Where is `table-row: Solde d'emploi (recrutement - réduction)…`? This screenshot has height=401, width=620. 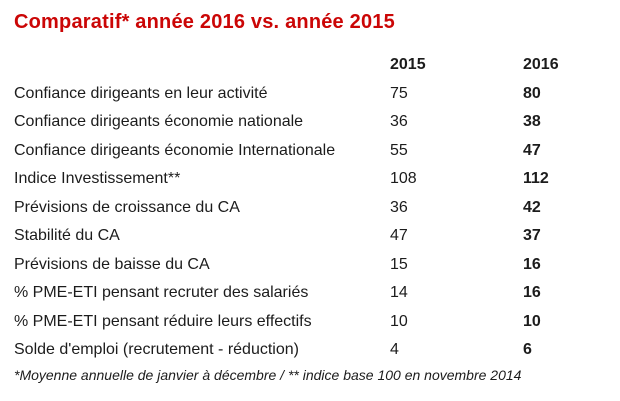 table-row: Solde d'emploi (recrutement - réduction)… is located at coordinates (310, 350).